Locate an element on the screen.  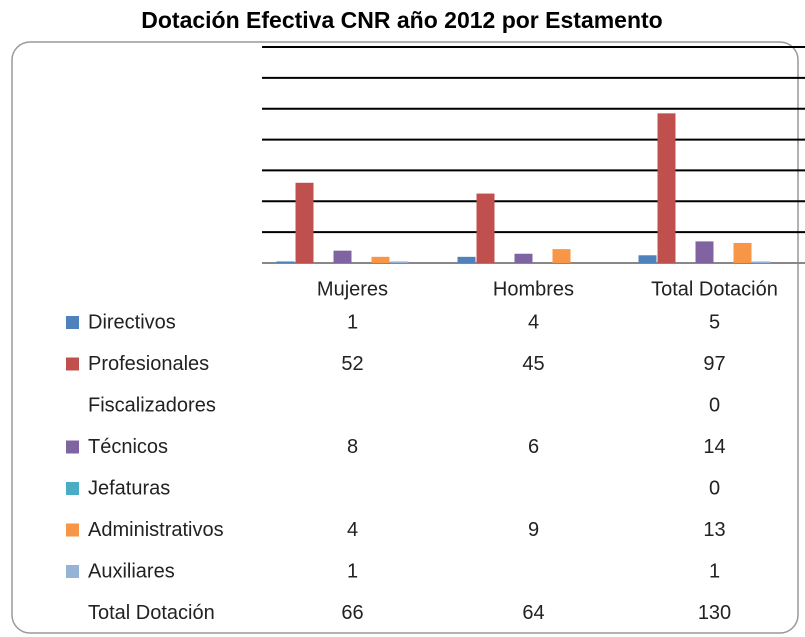
table-value: 8 is located at coordinates (352, 447).